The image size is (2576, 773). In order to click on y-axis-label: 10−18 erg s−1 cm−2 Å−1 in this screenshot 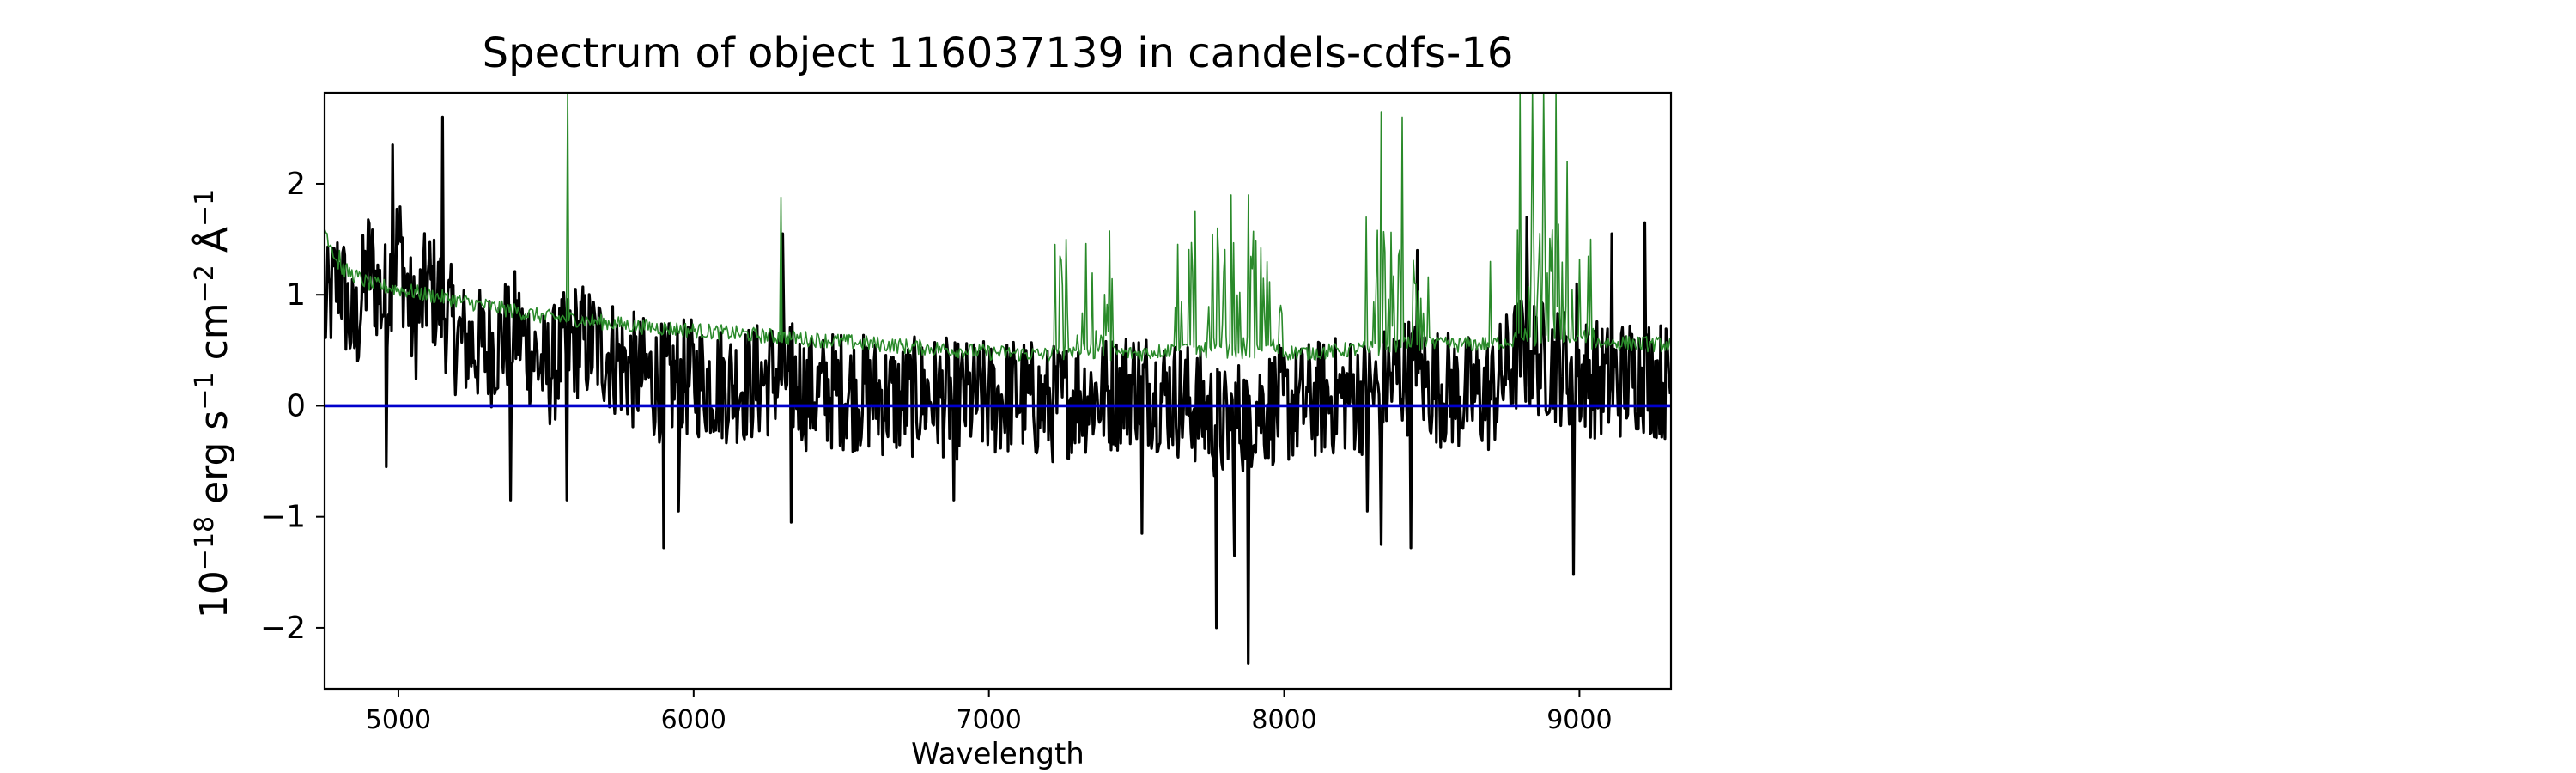, I will do `click(213, 403)`.